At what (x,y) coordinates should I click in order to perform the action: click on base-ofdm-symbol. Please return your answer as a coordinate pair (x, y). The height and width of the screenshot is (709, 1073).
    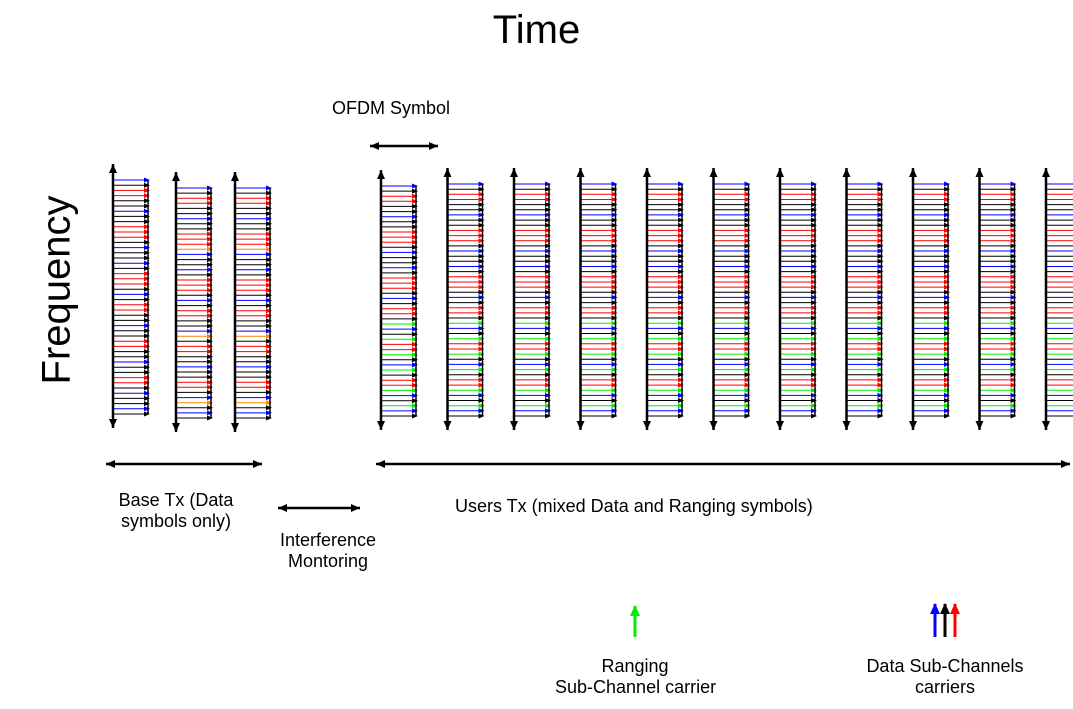
    Looking at the image, I should click on (129, 296).